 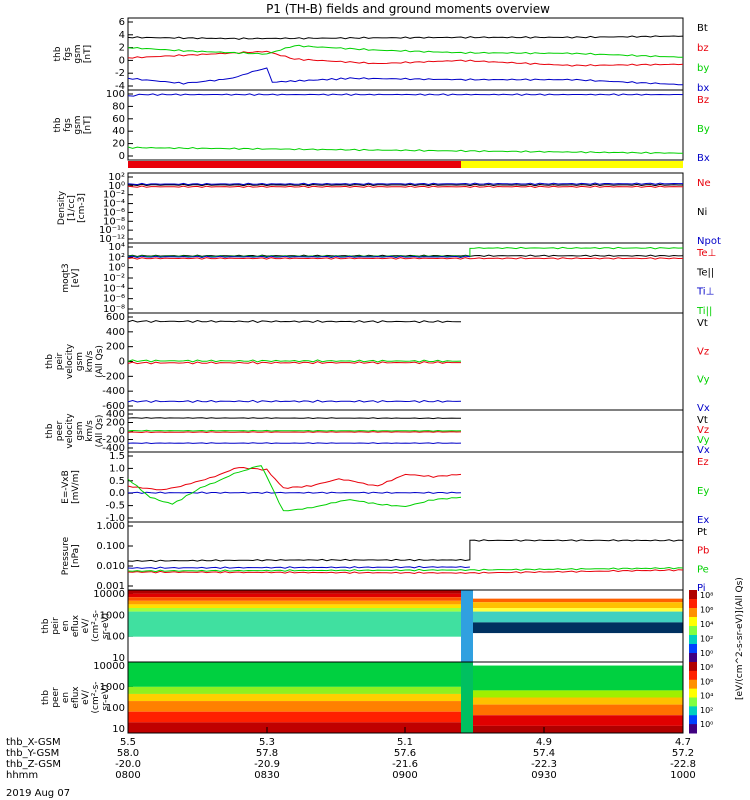 I want to click on legend-item: Bz, so click(x=703, y=100).